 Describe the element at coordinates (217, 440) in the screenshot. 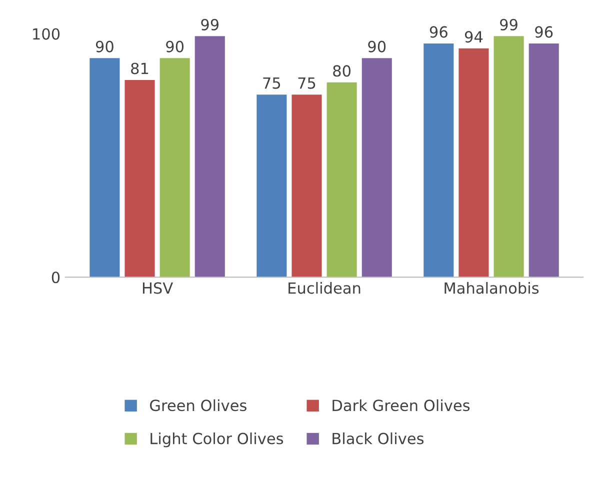

I see `legend-label: Light Color Olives` at that location.